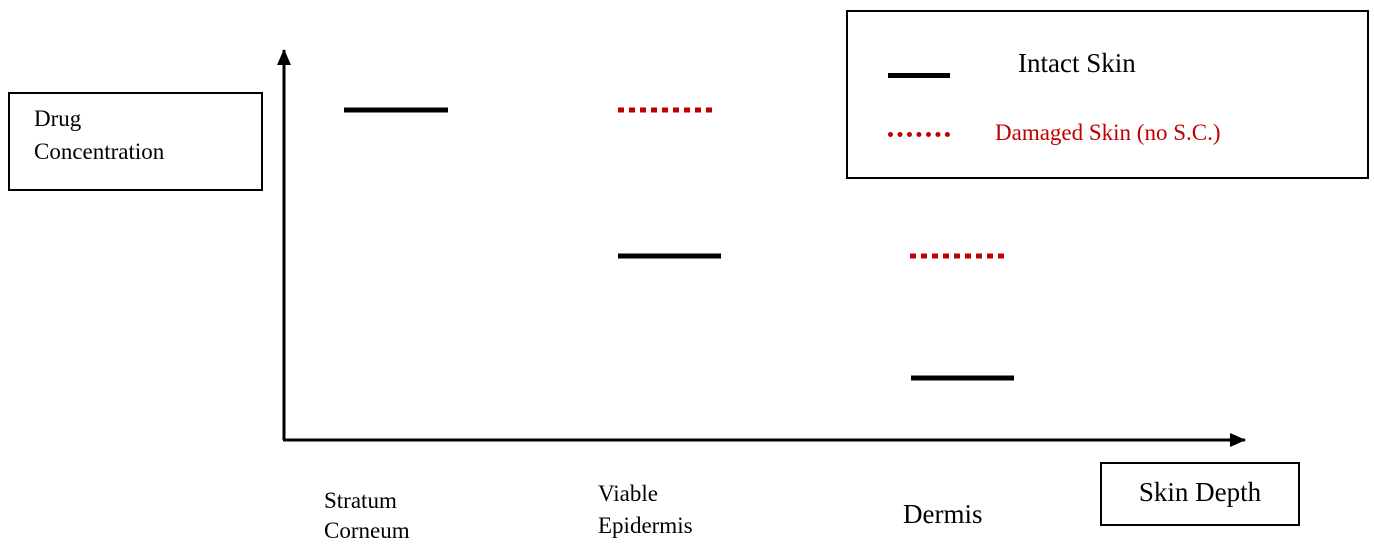 The height and width of the screenshot is (546, 1374). I want to click on legend-intact-swatch, so click(919, 75).